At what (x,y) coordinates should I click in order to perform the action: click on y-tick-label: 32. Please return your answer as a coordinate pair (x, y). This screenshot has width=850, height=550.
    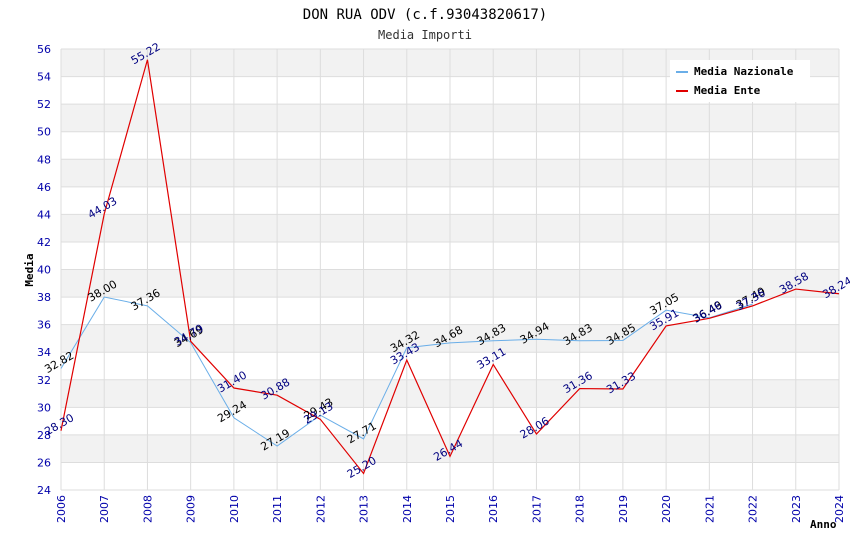
    Looking at the image, I should click on (44, 380).